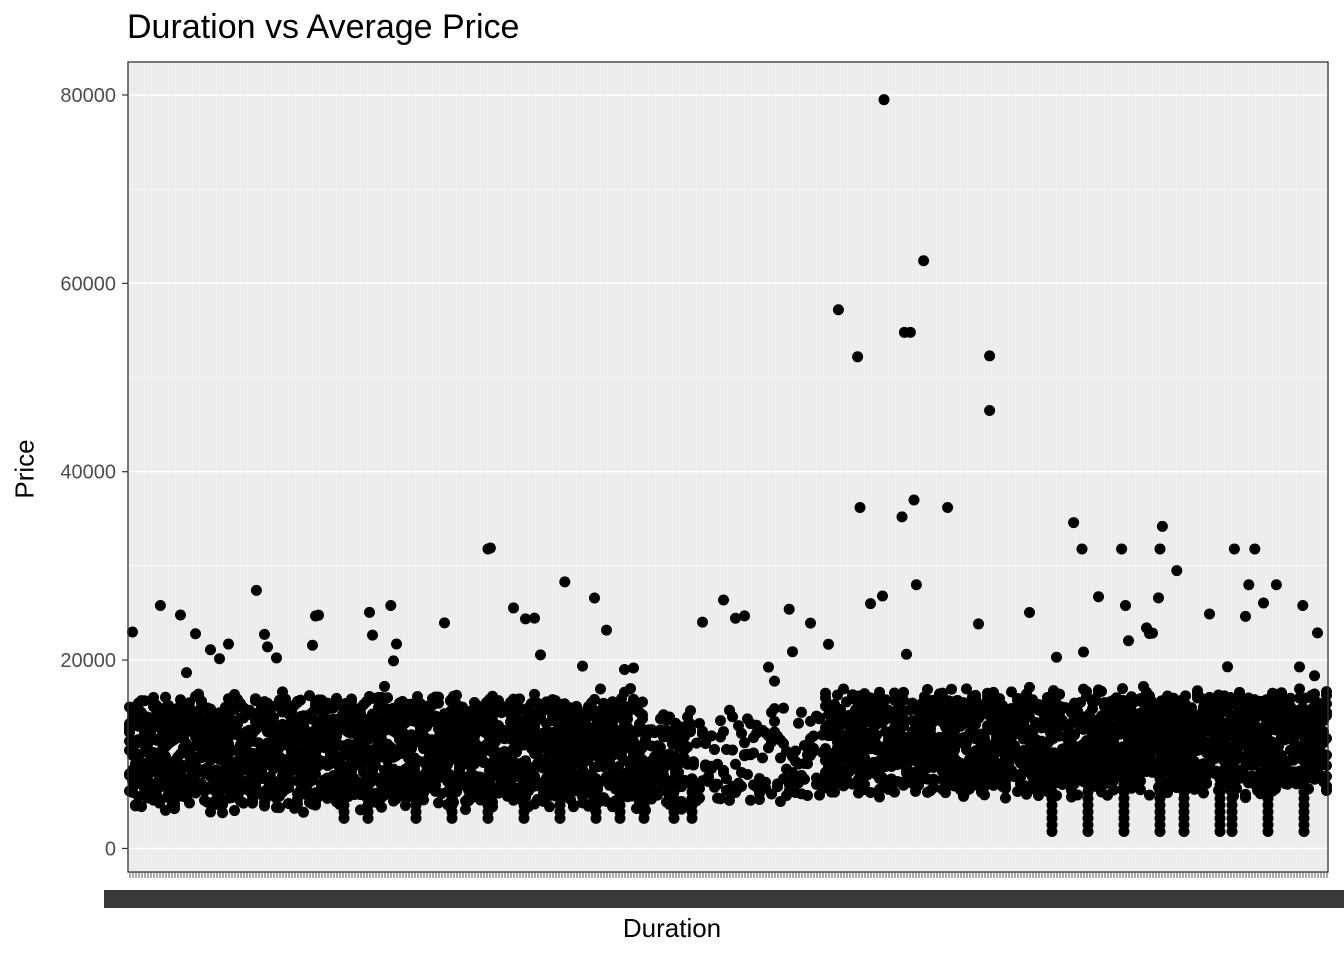  Describe the element at coordinates (88, 473) in the screenshot. I see `y-tick-label: 40000` at that location.